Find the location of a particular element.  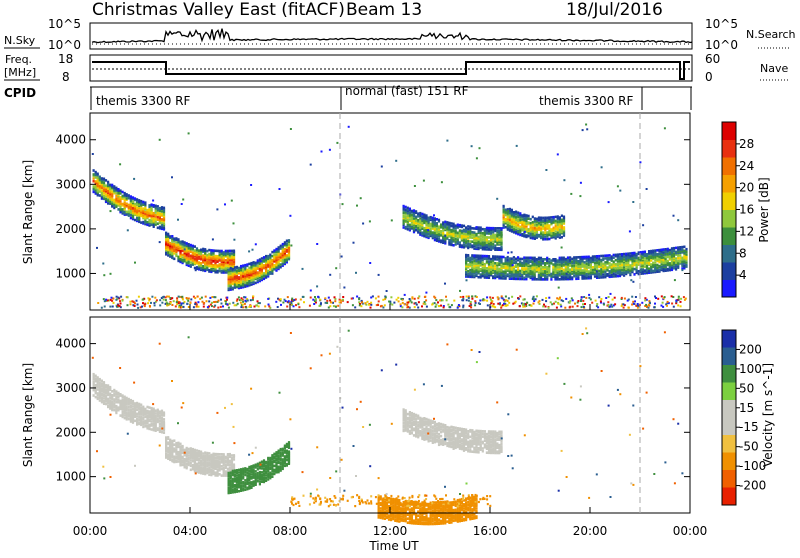

power-colorbar-tick-label: 20 is located at coordinates (746, 188).